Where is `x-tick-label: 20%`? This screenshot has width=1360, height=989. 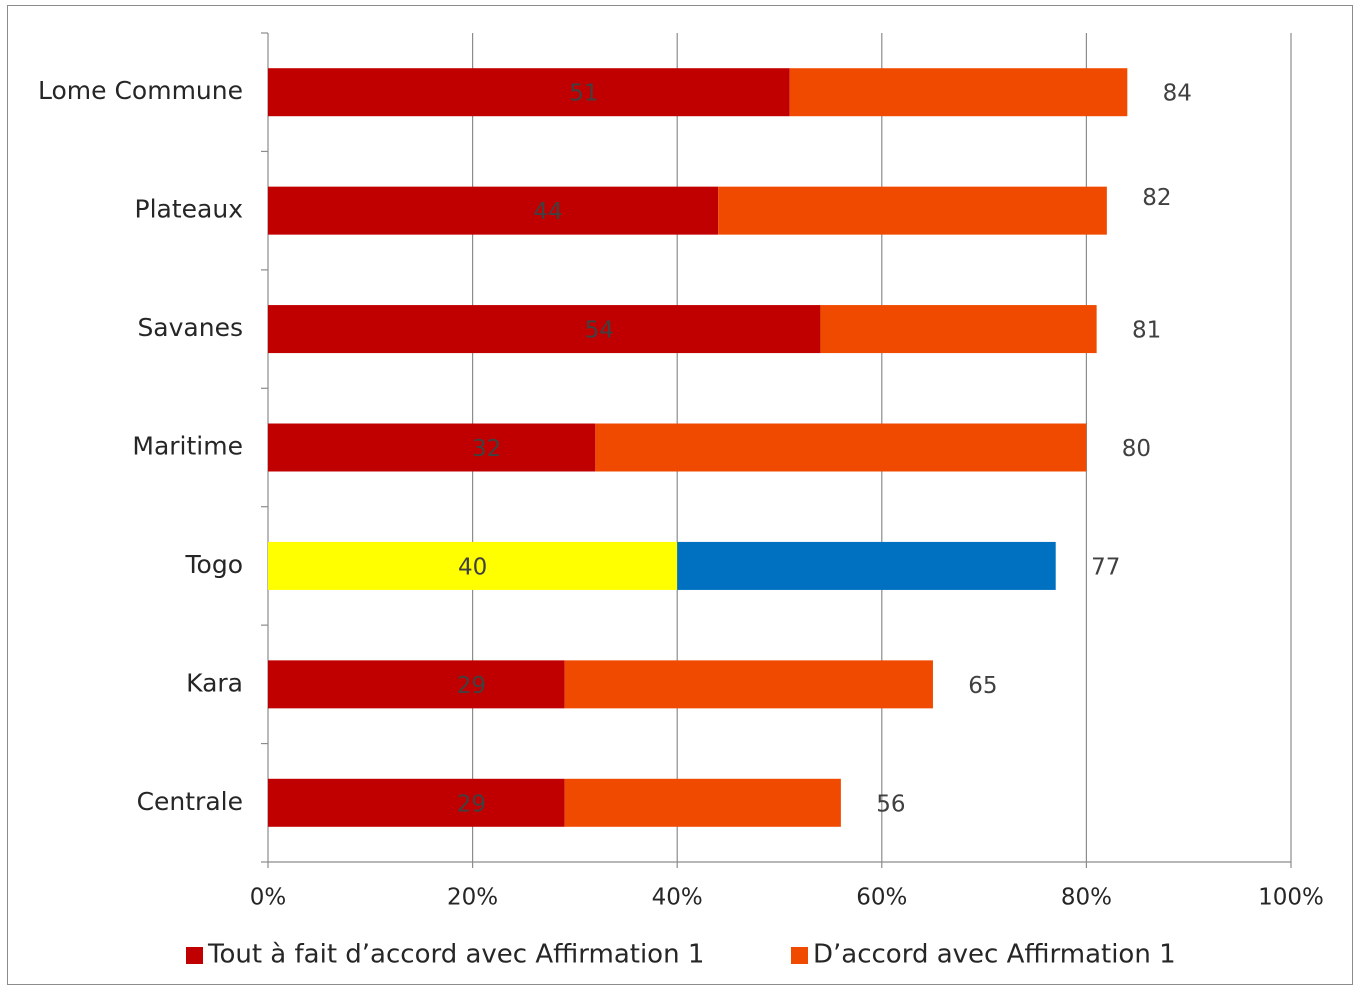
x-tick-label: 20% is located at coordinates (472, 898).